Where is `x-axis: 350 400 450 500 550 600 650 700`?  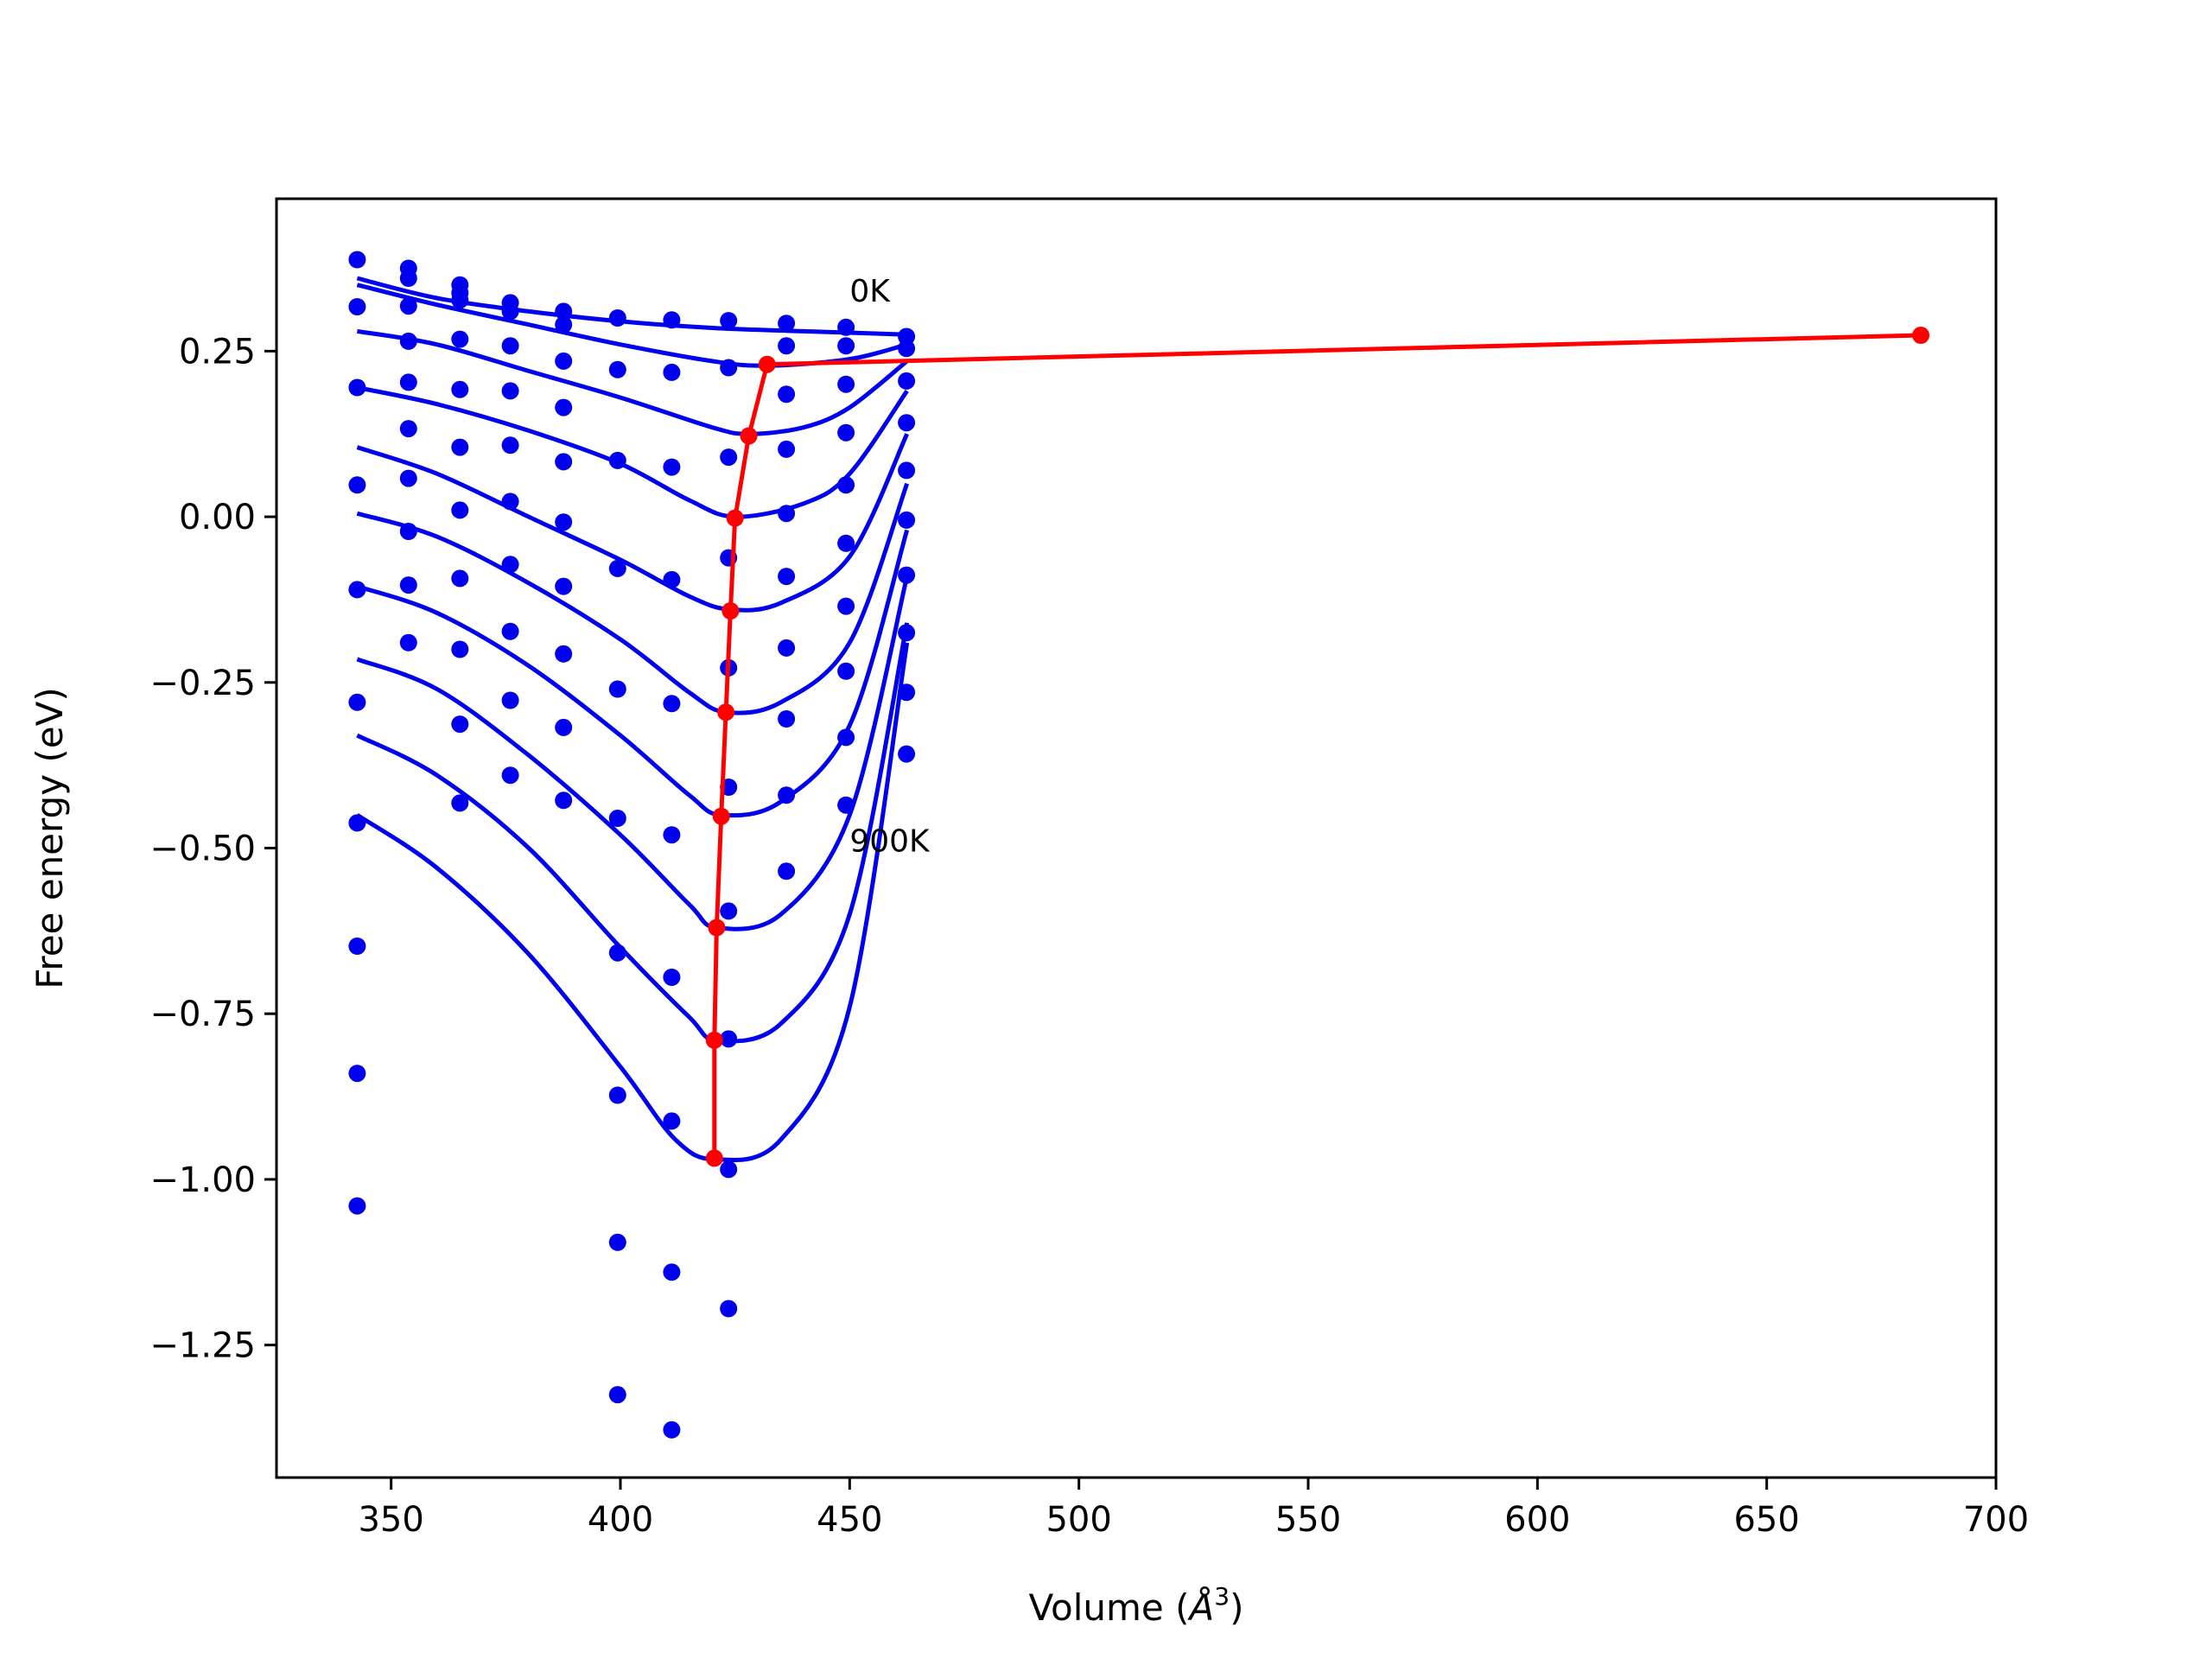 x-axis: 350 400 450 500 550 600 650 700 is located at coordinates (1193, 1509).